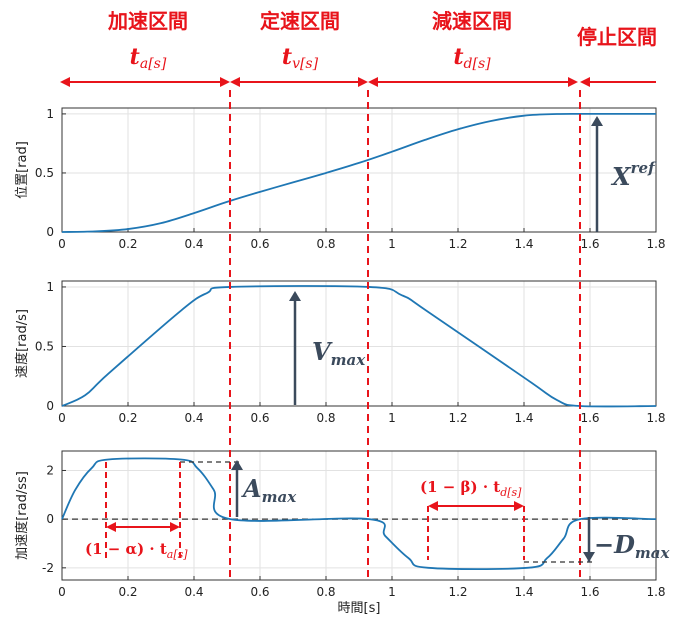  I want to click on vmax-base: V, so click(322, 351).